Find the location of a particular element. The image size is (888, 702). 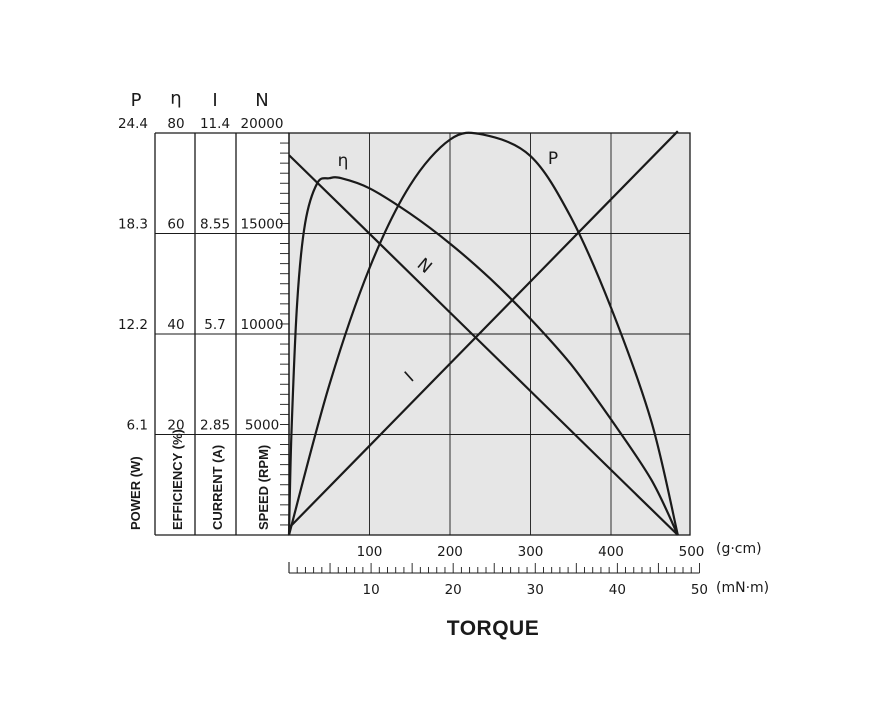

y-tick-label-eta-4: 80 is located at coordinates (175, 124).